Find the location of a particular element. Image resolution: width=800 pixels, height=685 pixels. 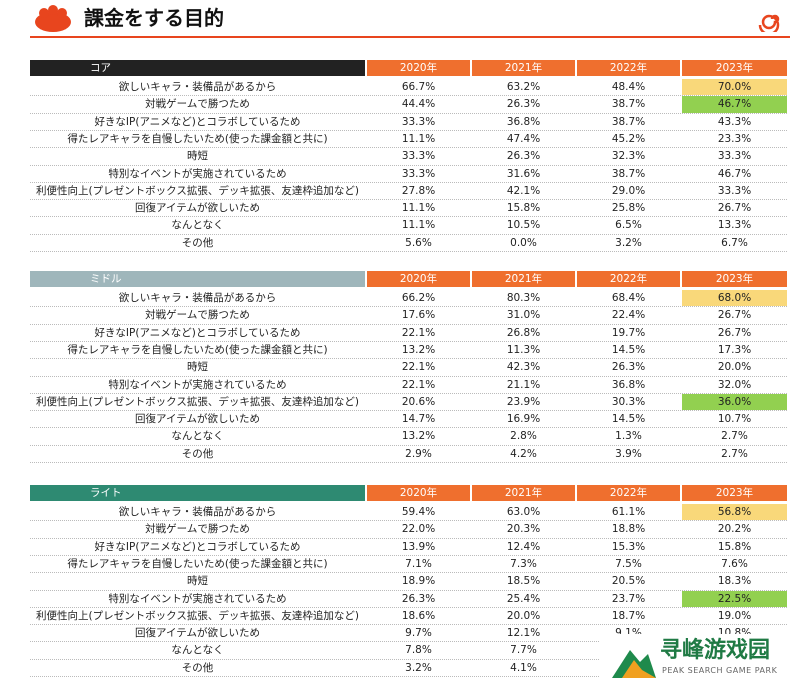

value-cell: 2.9% is located at coordinates (418, 453).